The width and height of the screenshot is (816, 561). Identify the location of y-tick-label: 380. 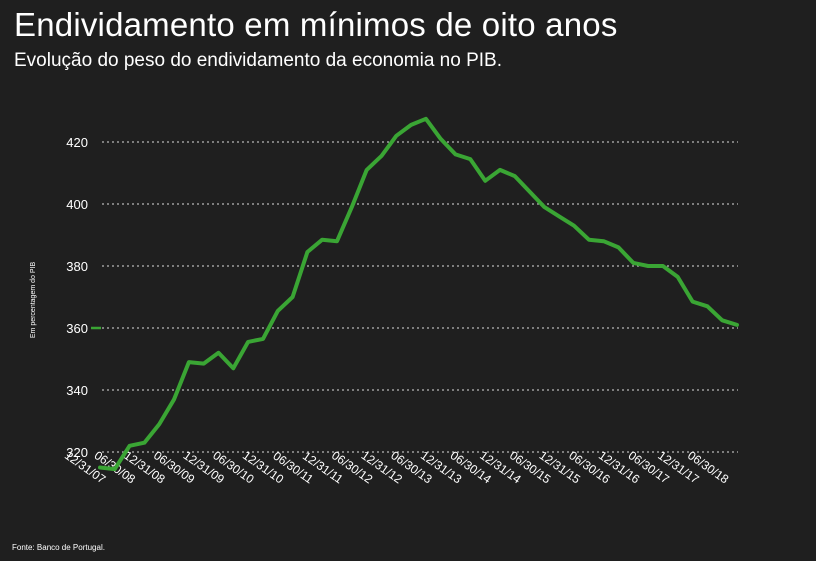
(77, 266).